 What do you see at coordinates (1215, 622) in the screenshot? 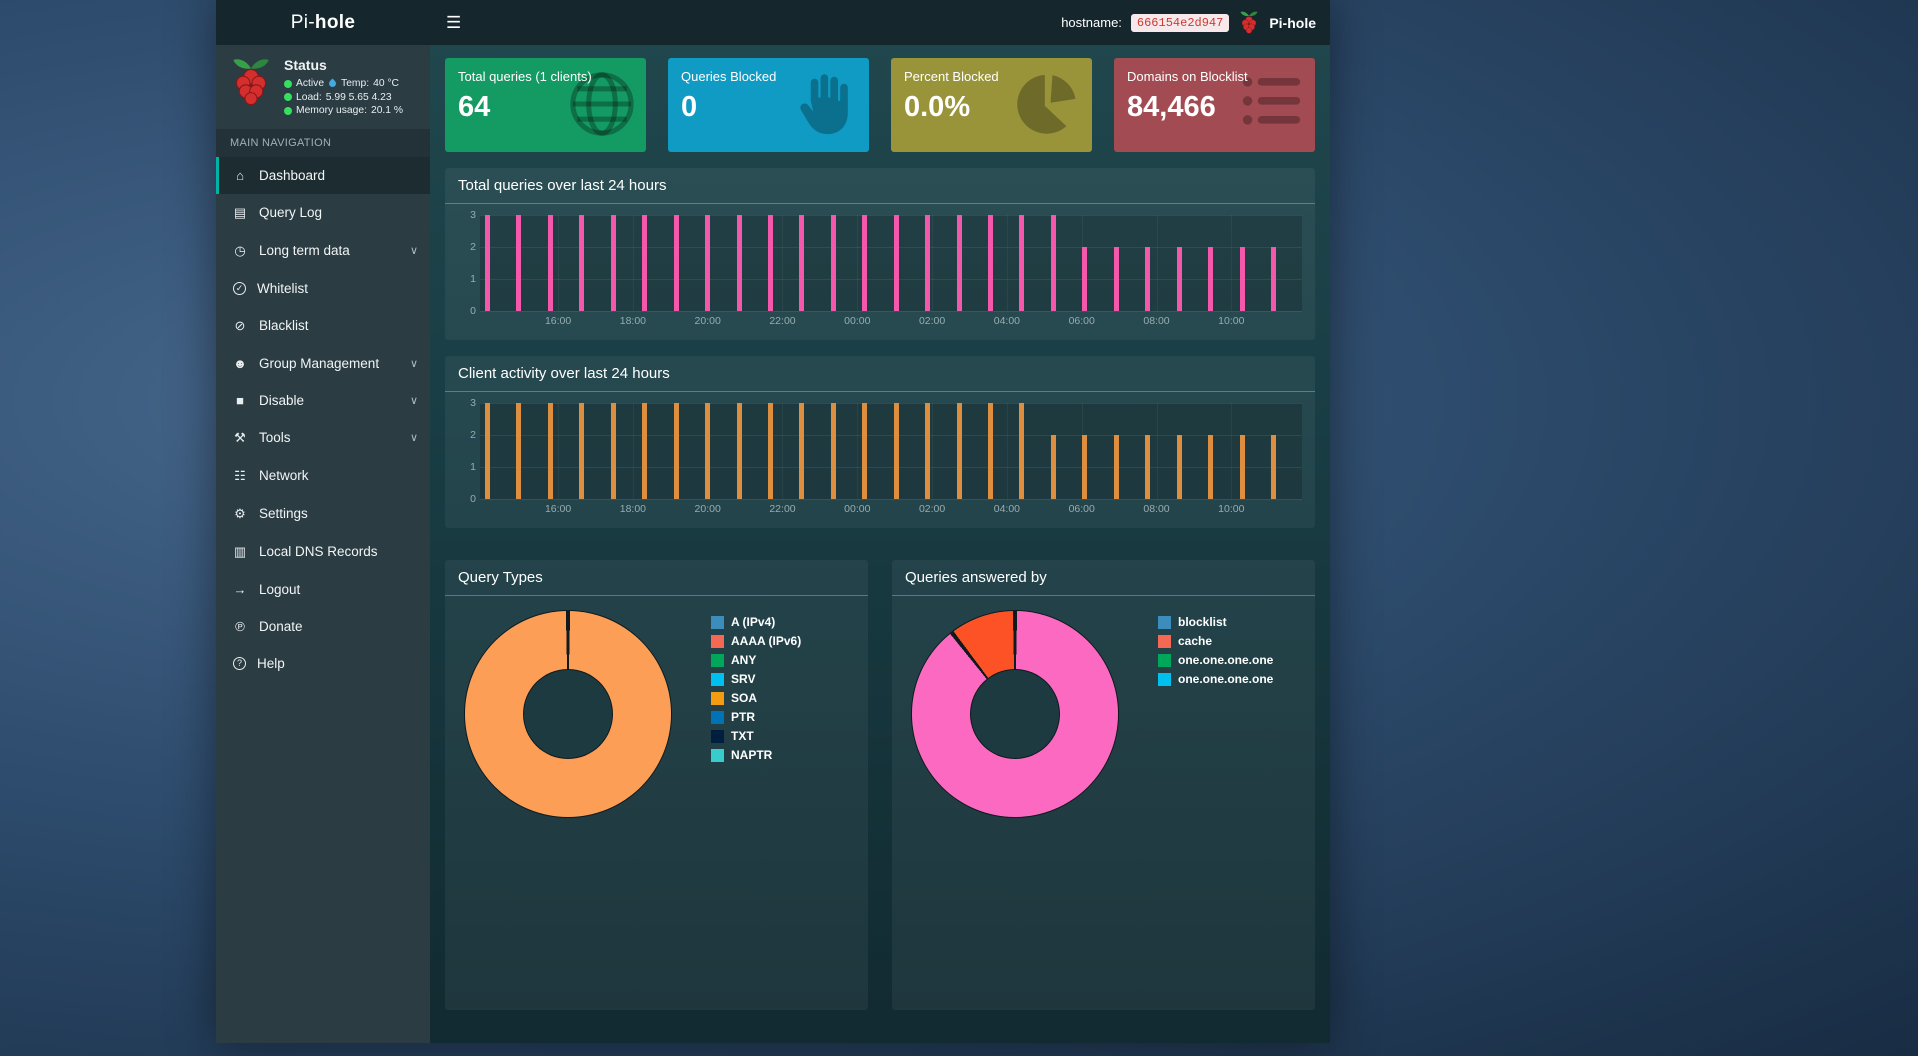
I see `legend-item: blocklist` at bounding box center [1215, 622].